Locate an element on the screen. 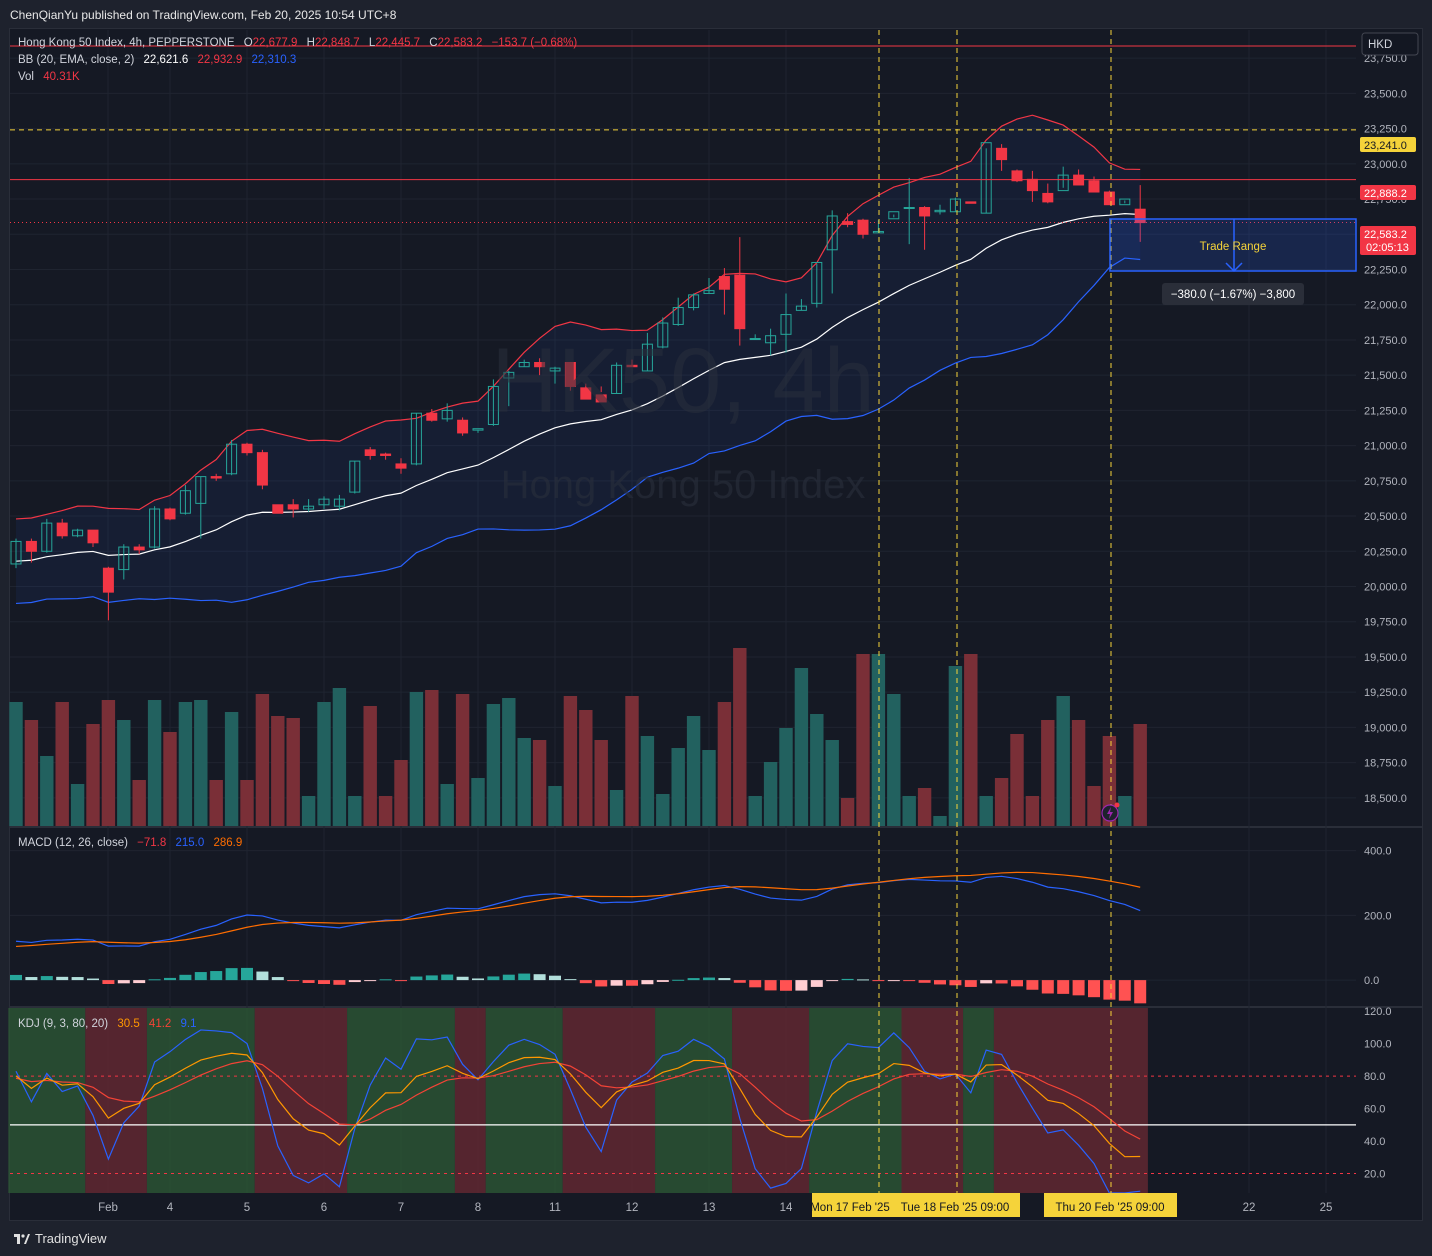 This screenshot has width=1432, height=1256. kdj-tick-label: 20.0 is located at coordinates (1374, 1175).